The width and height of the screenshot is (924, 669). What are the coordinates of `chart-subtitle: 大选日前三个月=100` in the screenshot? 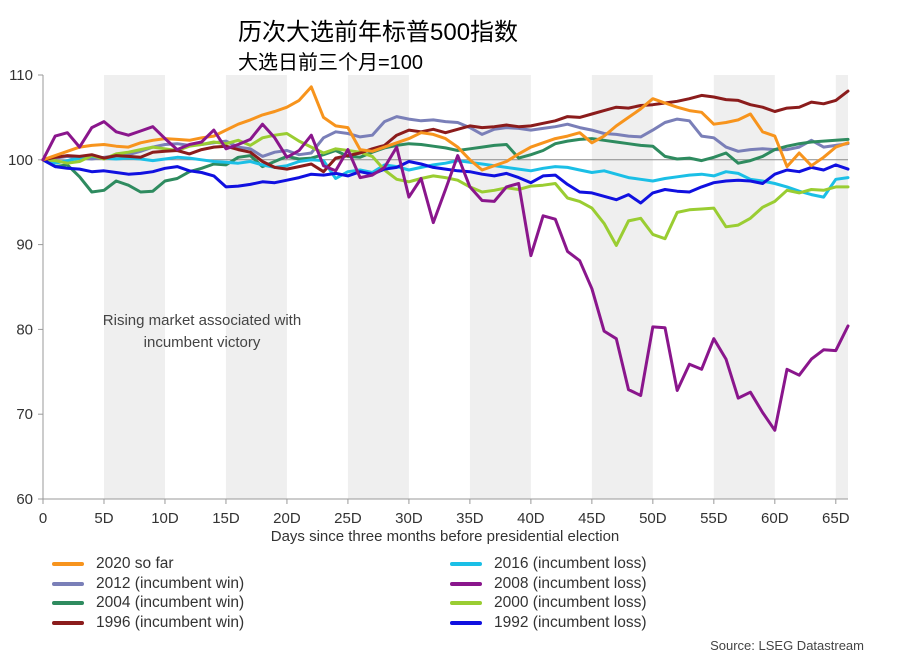 It's located at (331, 63).